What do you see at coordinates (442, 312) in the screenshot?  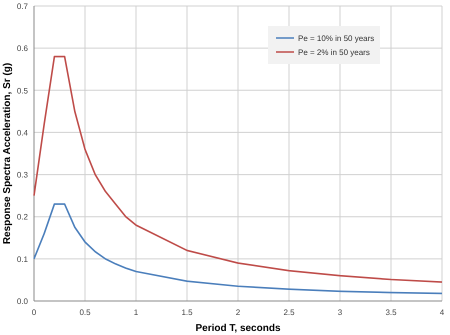 I see `x-tick-label: 4` at bounding box center [442, 312].